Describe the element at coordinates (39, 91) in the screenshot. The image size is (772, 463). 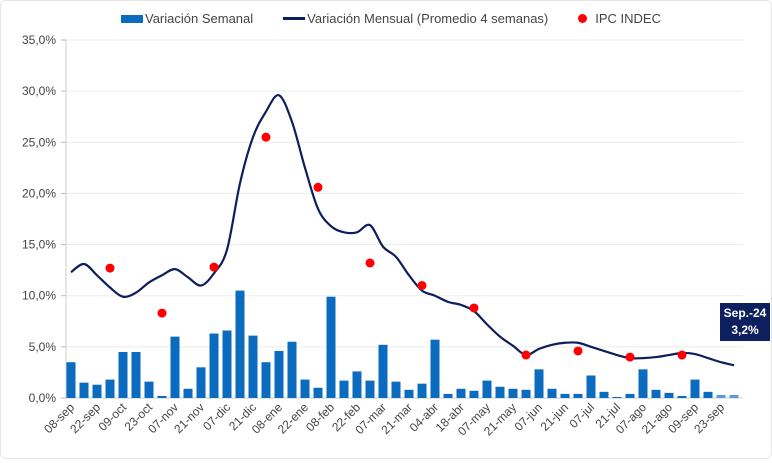
I see `y-tick-label: 30,0%` at that location.